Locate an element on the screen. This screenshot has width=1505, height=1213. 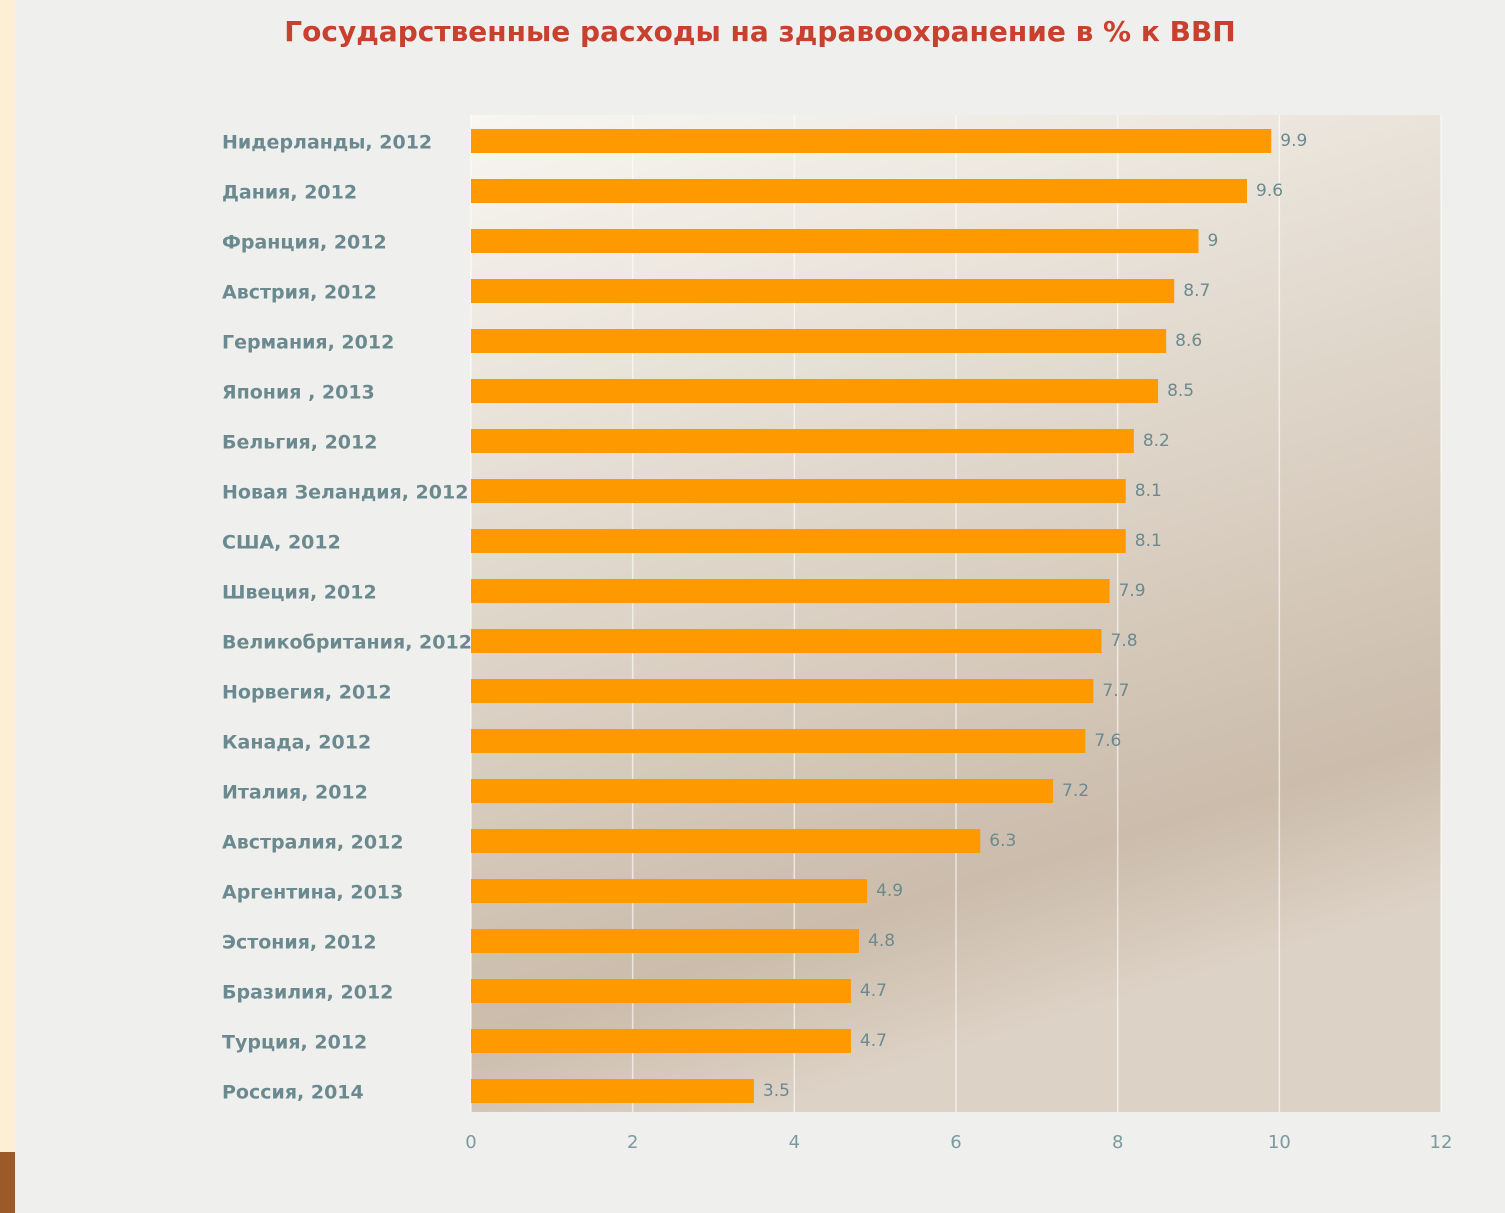
y-tick-label: Аргентина, 2013 is located at coordinates (312, 893).